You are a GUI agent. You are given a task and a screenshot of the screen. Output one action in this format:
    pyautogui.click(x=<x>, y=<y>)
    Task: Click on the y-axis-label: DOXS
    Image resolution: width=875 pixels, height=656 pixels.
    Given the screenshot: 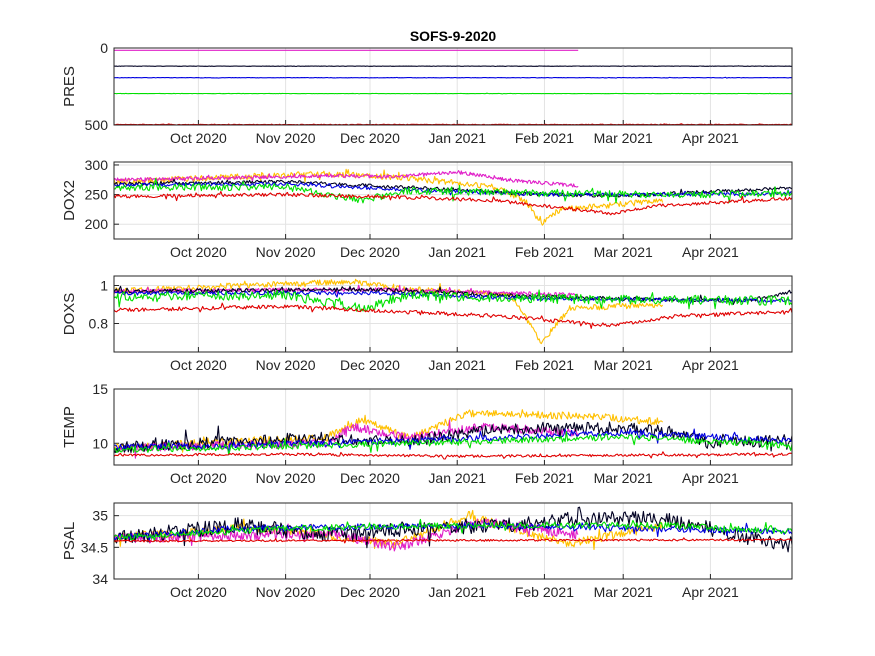 What is the action you would take?
    pyautogui.click(x=69, y=314)
    